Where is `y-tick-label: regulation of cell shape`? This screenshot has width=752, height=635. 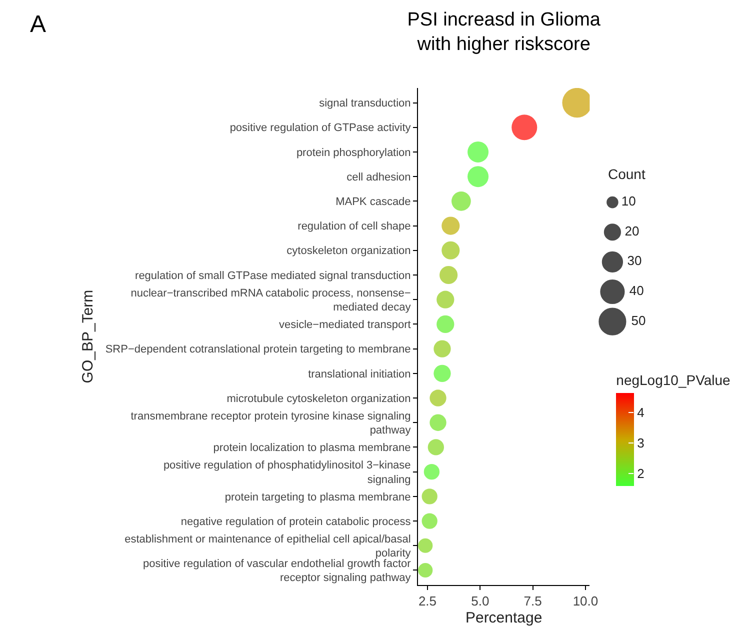 y-tick-label: regulation of cell shape is located at coordinates (354, 226).